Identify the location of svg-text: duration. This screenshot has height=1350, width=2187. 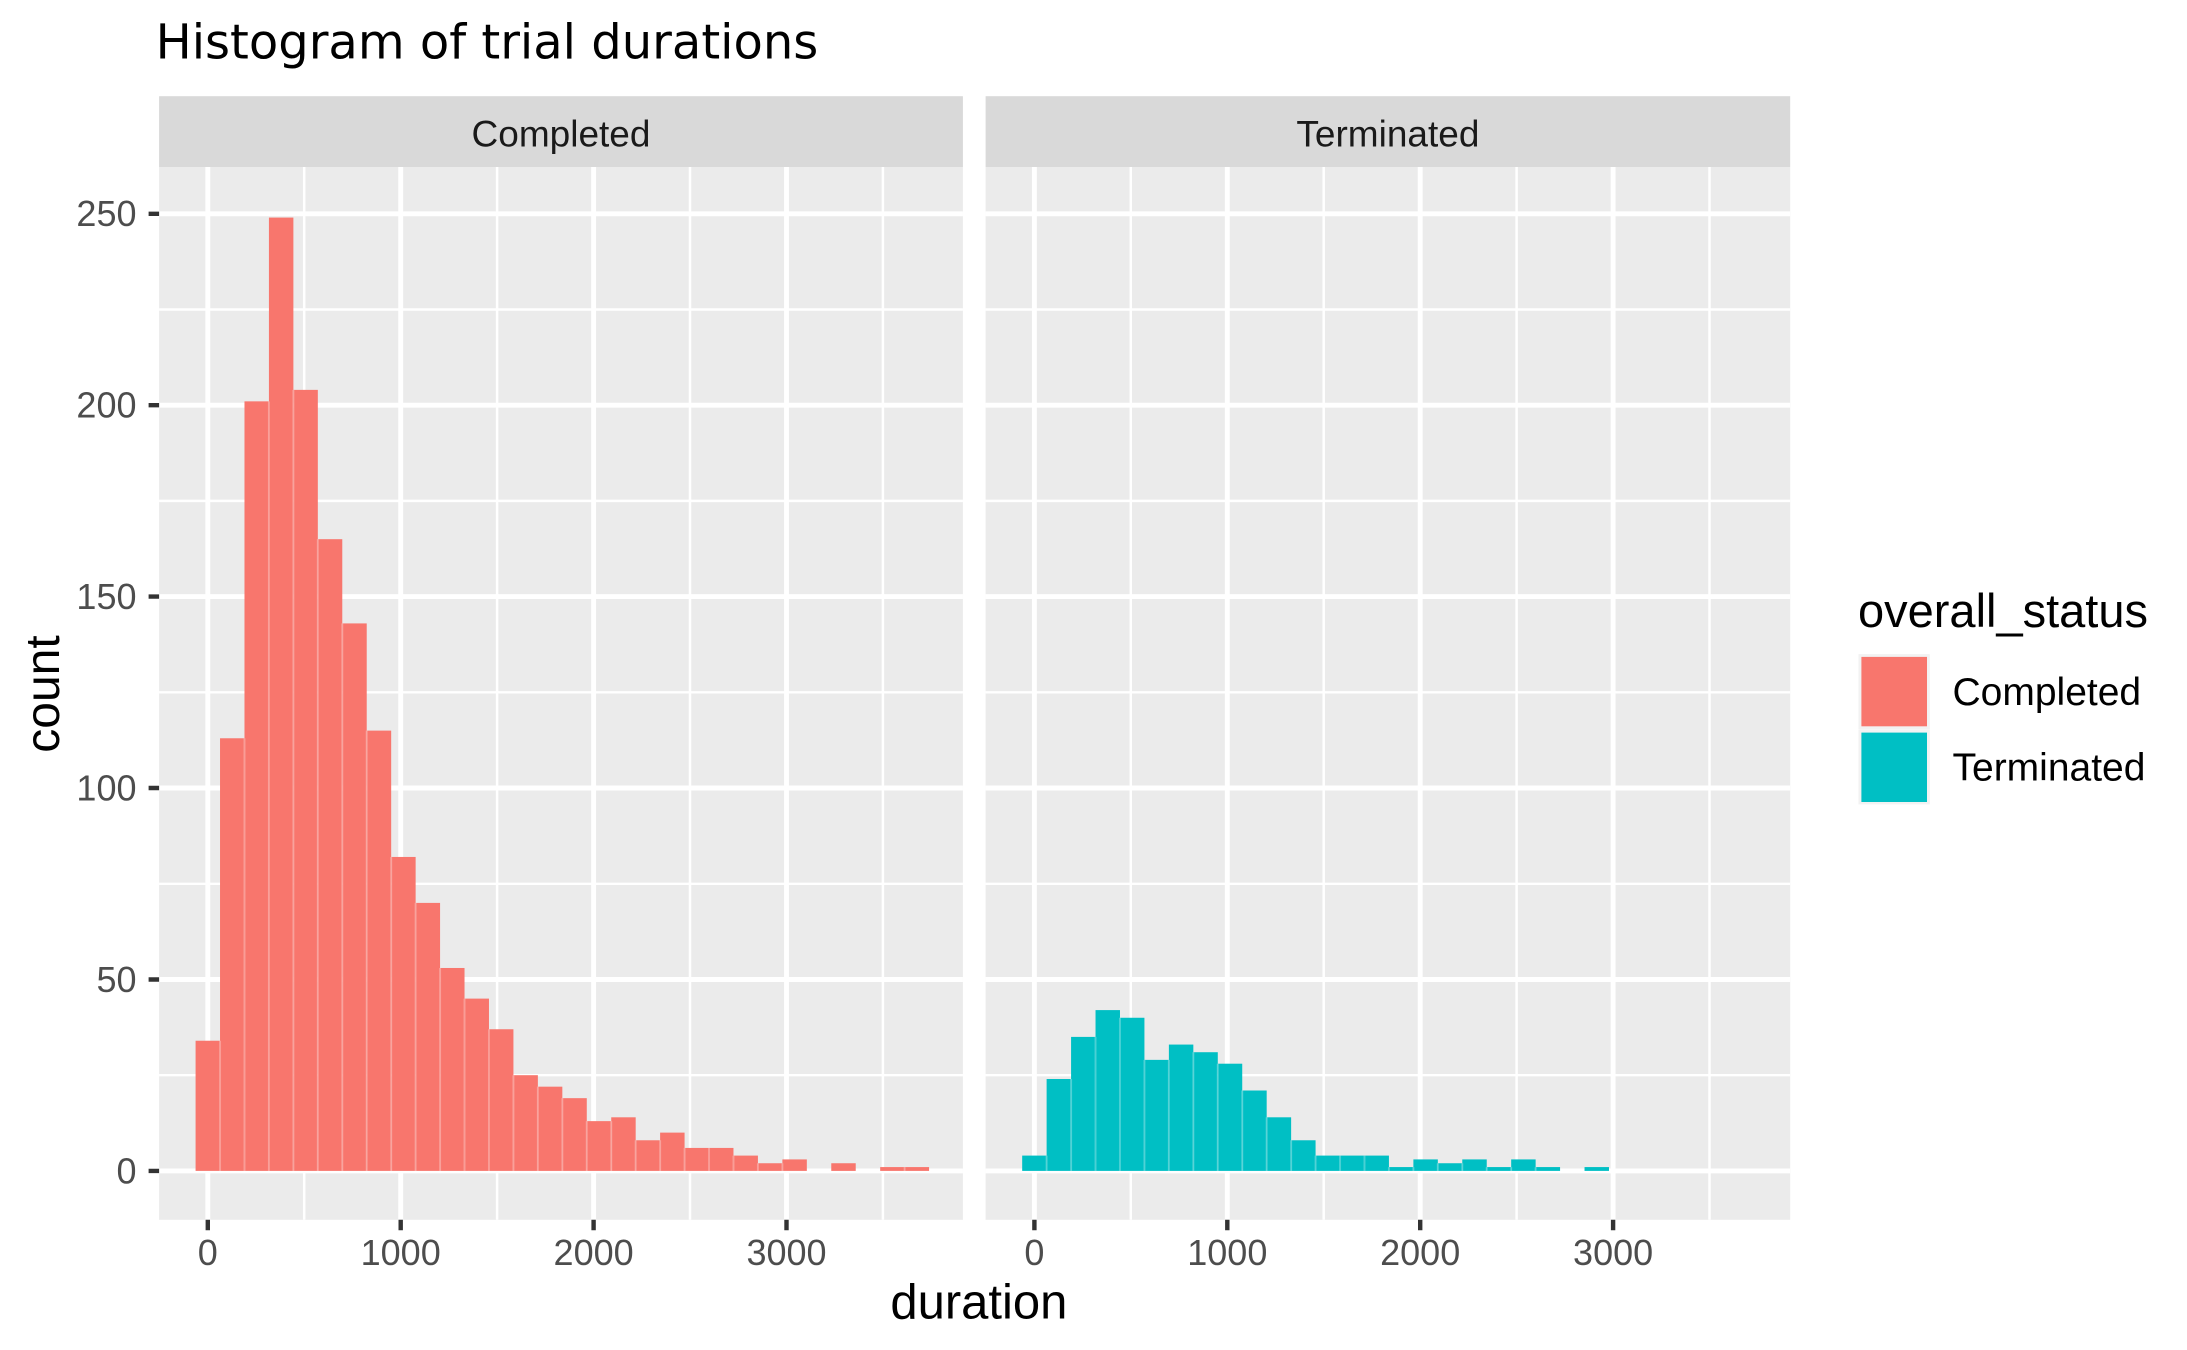
(978, 1303).